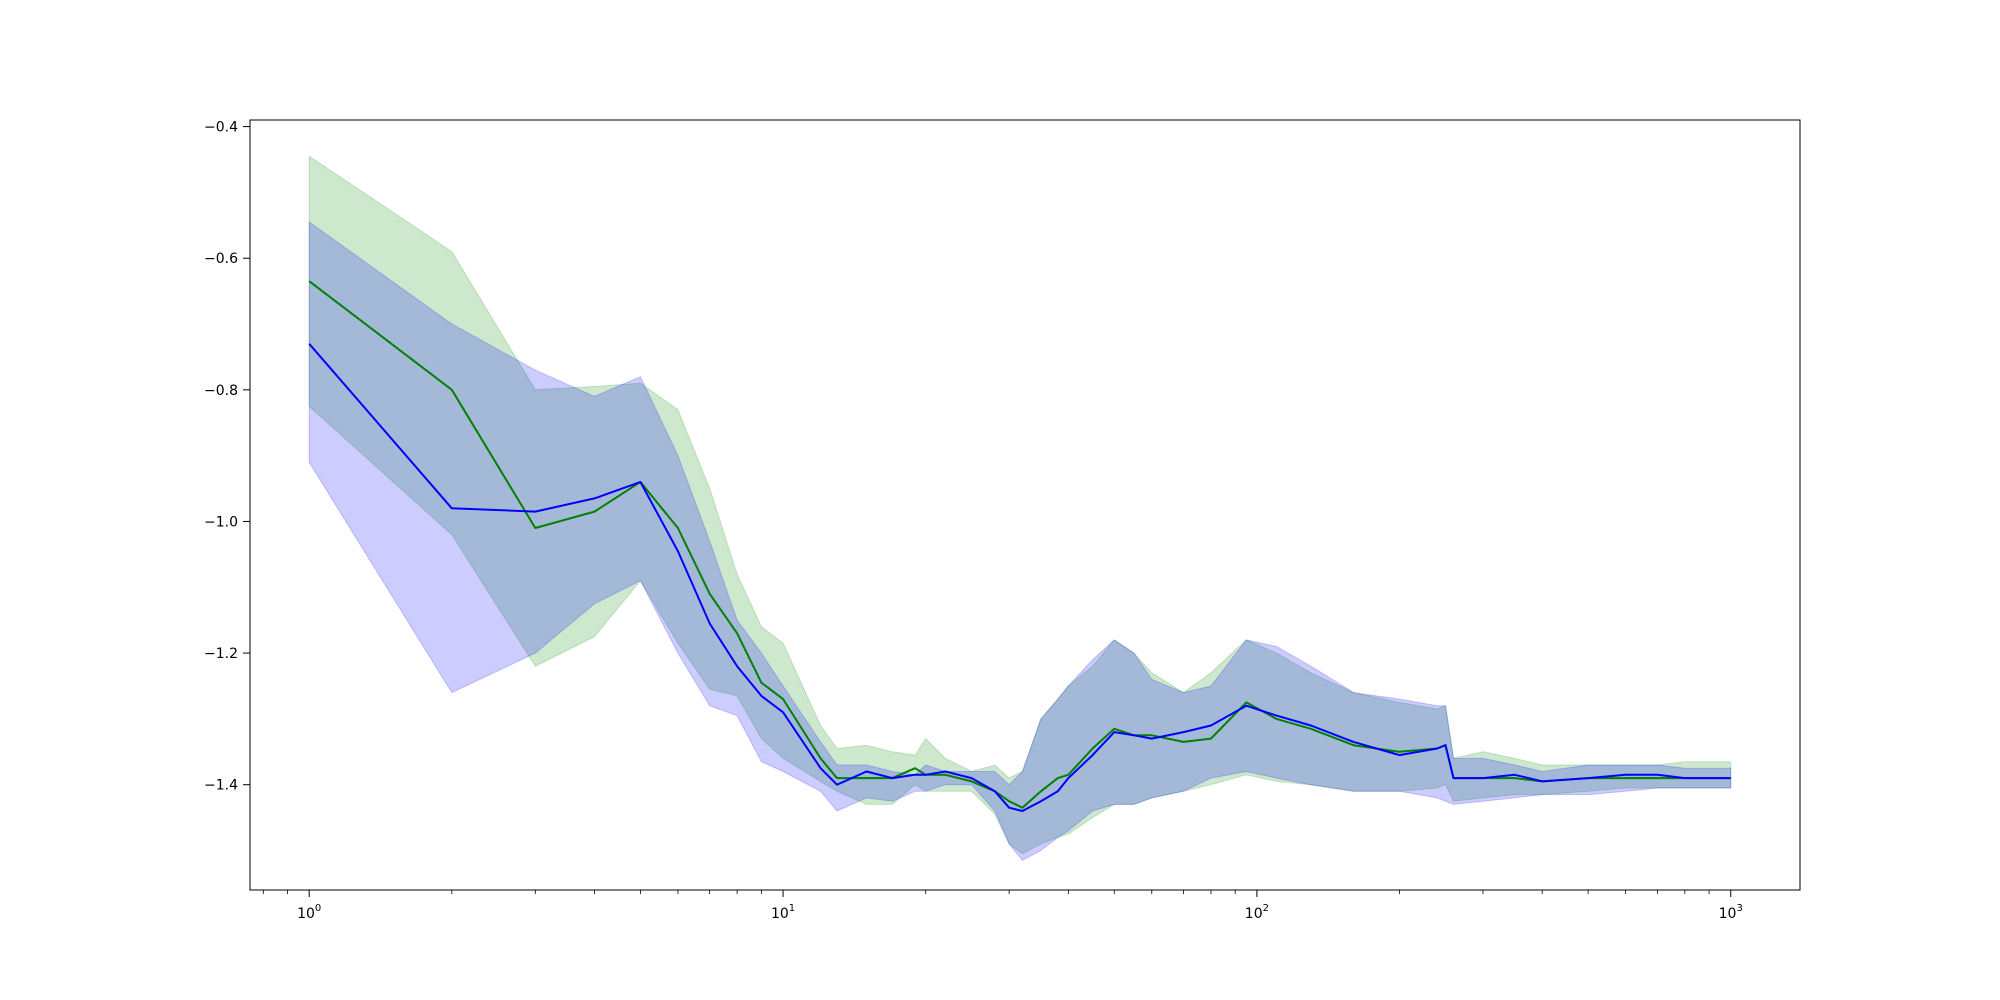  Describe the element at coordinates (1002, 906) in the screenshot. I see `x-axis: 10⁰ 10¹ 10² 10³` at that location.